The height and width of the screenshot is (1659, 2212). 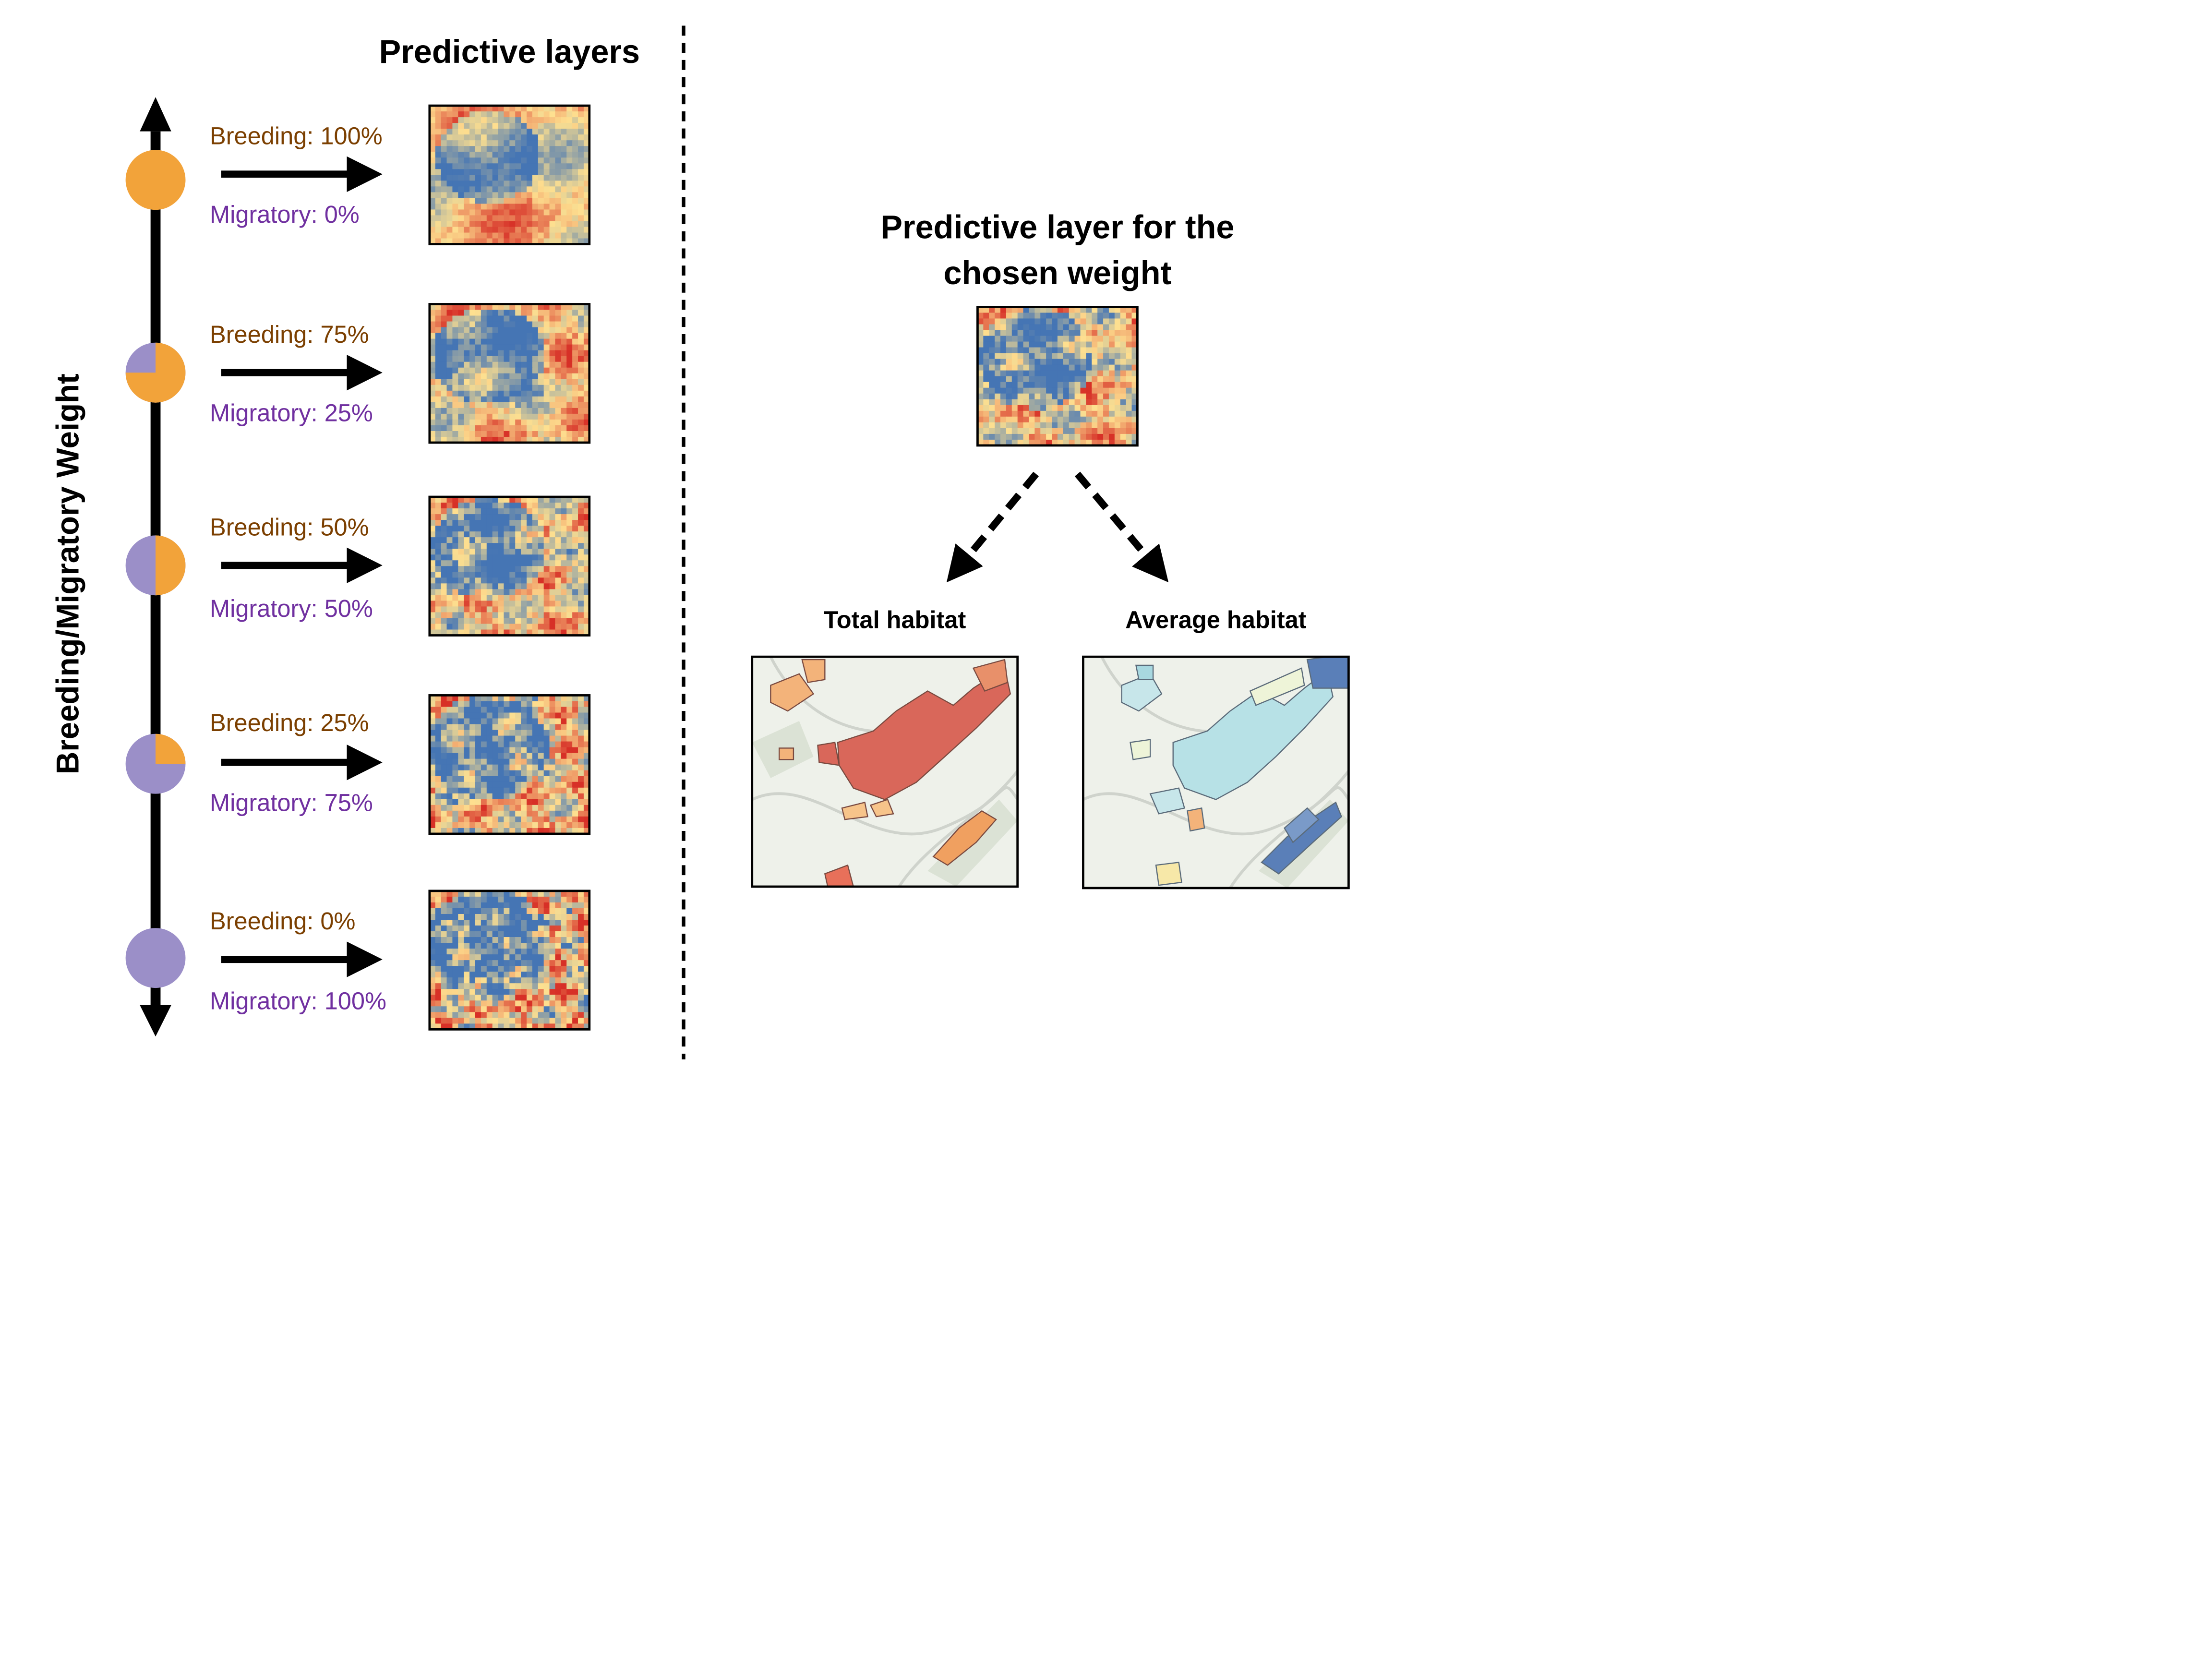 What do you see at coordinates (1216, 772) in the screenshot?
I see `average-habitat-map` at bounding box center [1216, 772].